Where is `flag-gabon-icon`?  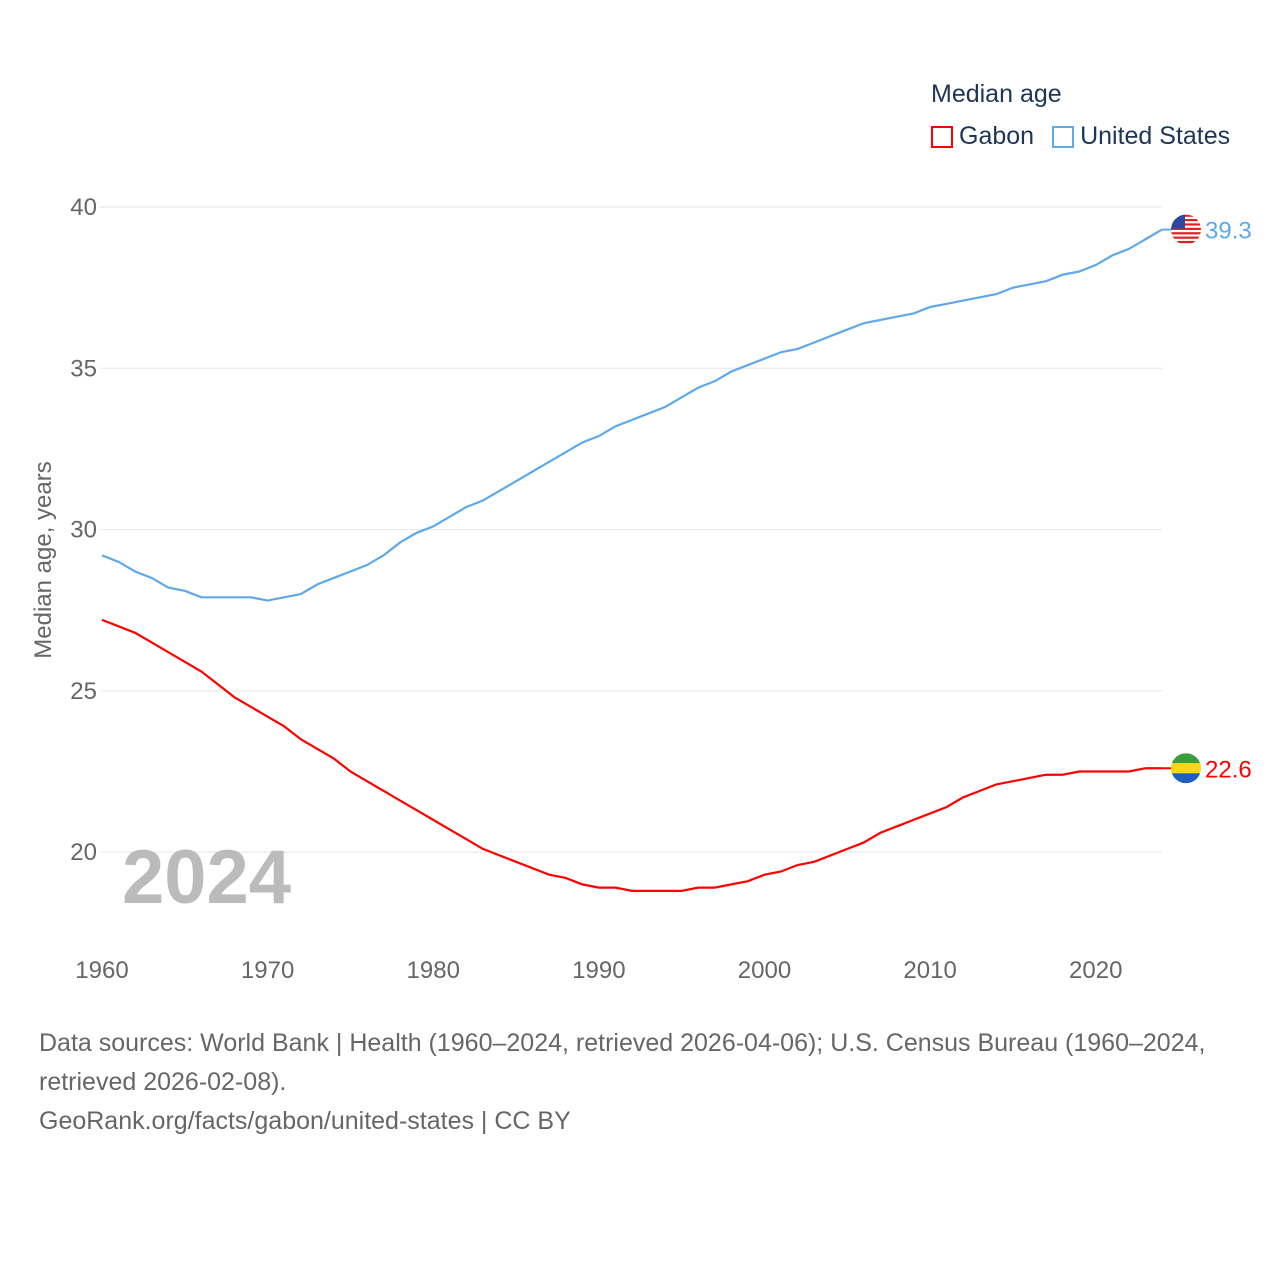 flag-gabon-icon is located at coordinates (1186, 768).